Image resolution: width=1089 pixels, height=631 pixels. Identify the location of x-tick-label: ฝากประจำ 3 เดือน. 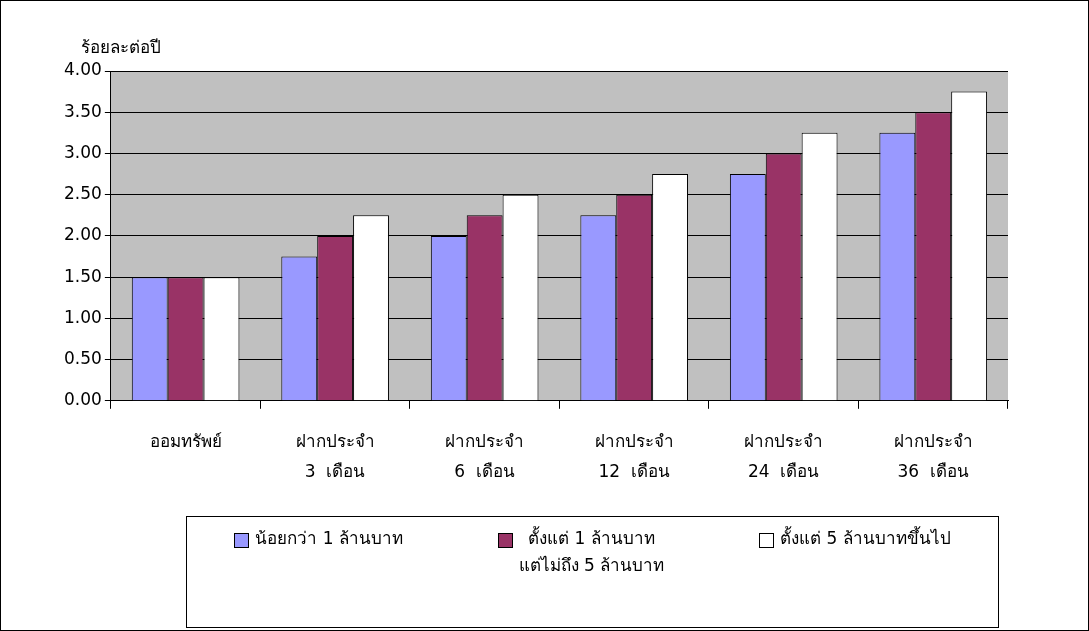
(335, 456).